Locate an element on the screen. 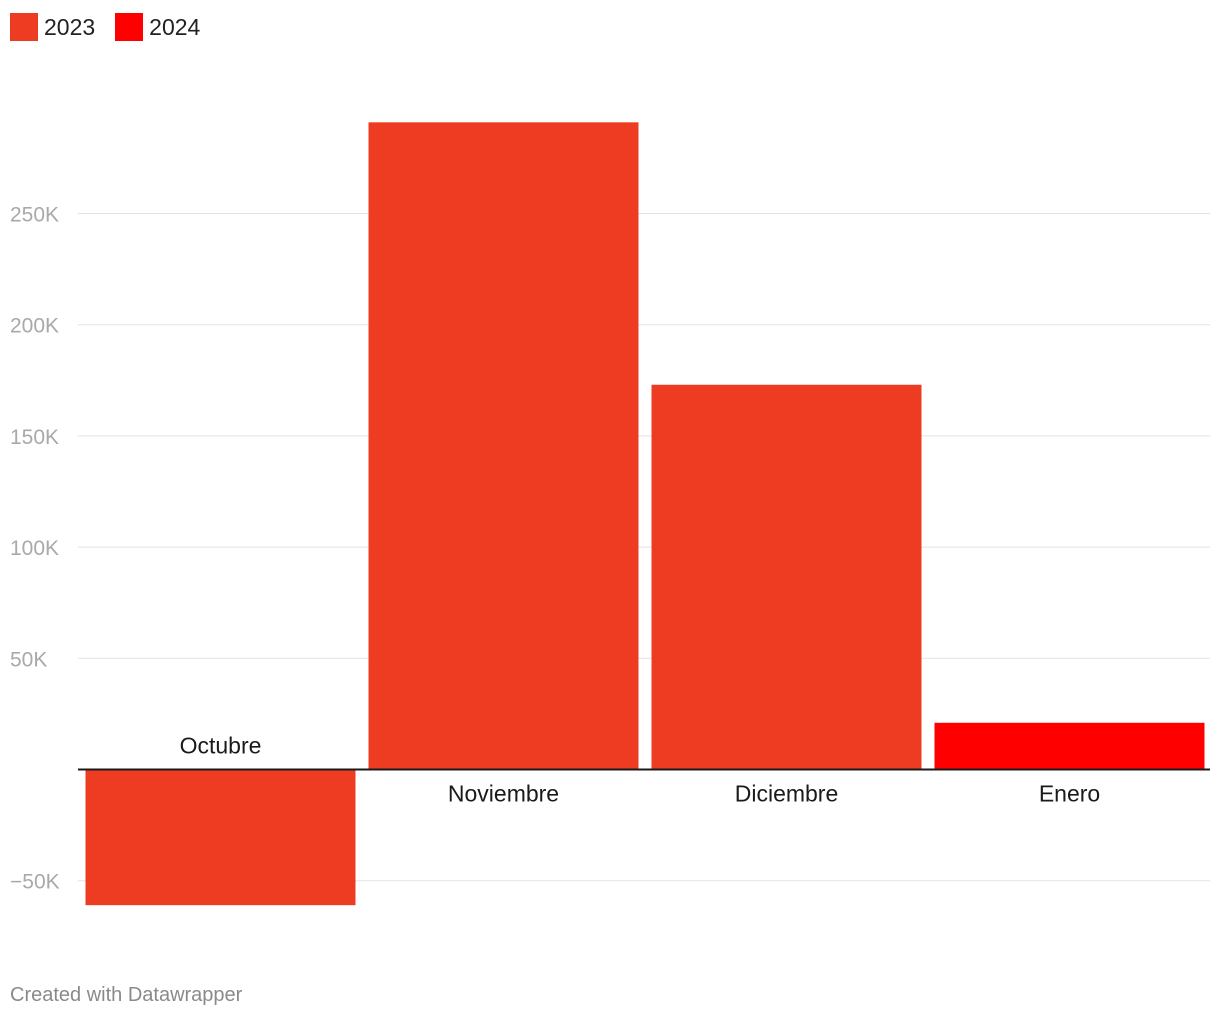  bar-enero-2024 is located at coordinates (1069, 746).